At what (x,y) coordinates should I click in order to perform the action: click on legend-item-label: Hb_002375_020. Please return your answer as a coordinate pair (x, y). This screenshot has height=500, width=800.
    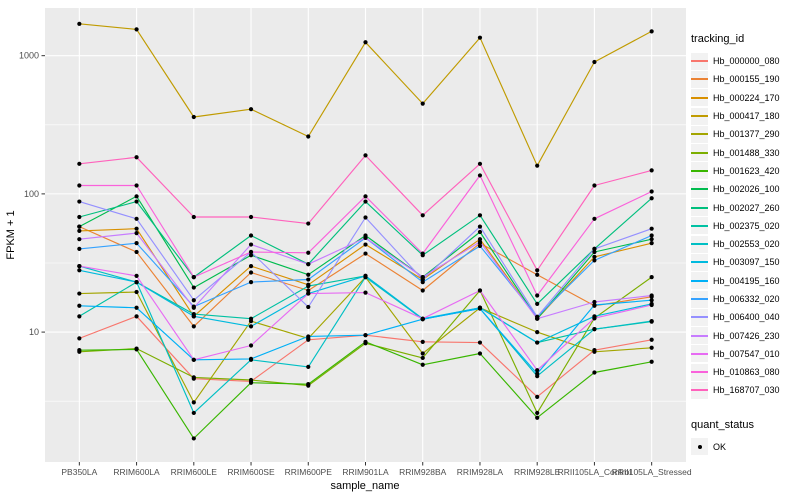
    Looking at the image, I should click on (746, 225).